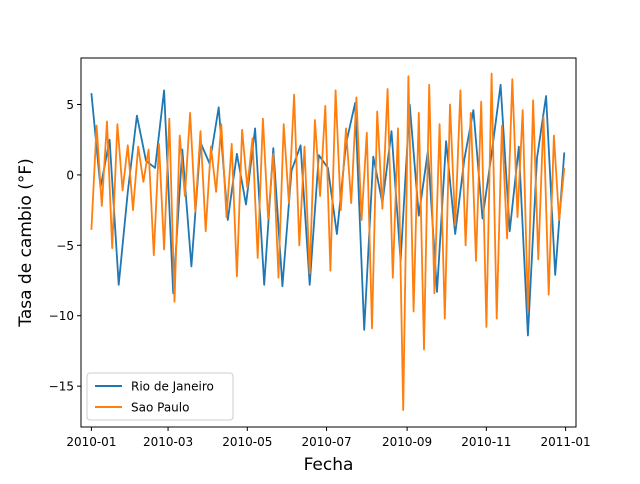  I want to click on legend: Rio de Janeiro Sao Paulo, so click(160, 396).